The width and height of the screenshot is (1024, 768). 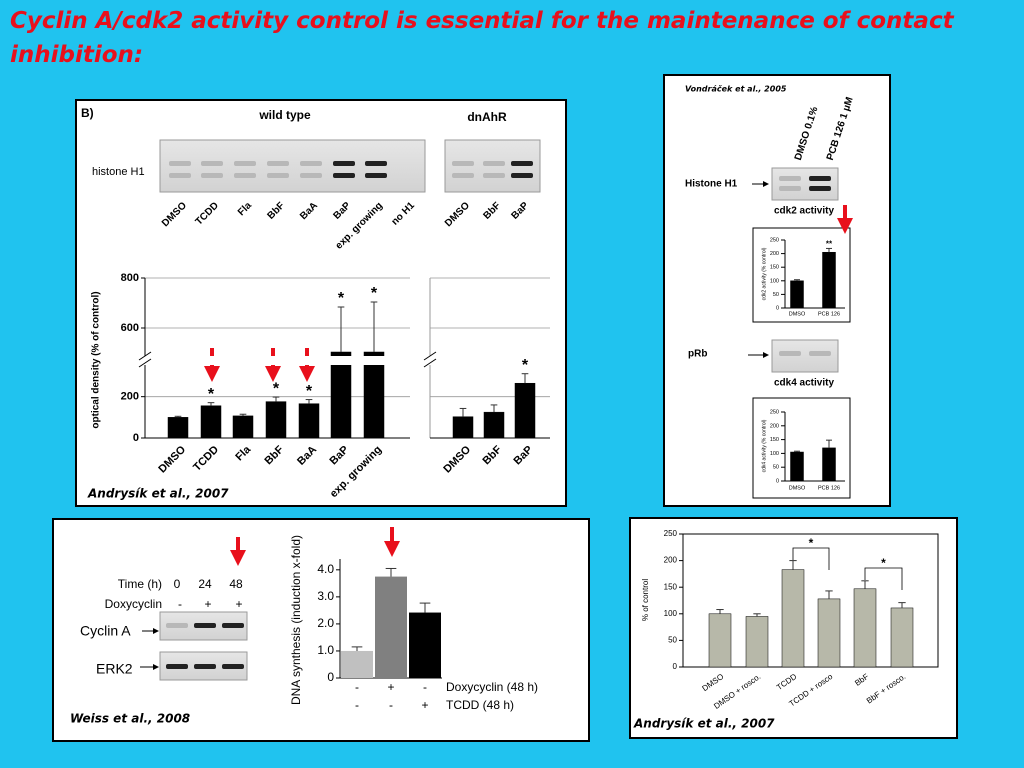 What do you see at coordinates (105, 631) in the screenshot?
I see `row-label: Cyclin A` at bounding box center [105, 631].